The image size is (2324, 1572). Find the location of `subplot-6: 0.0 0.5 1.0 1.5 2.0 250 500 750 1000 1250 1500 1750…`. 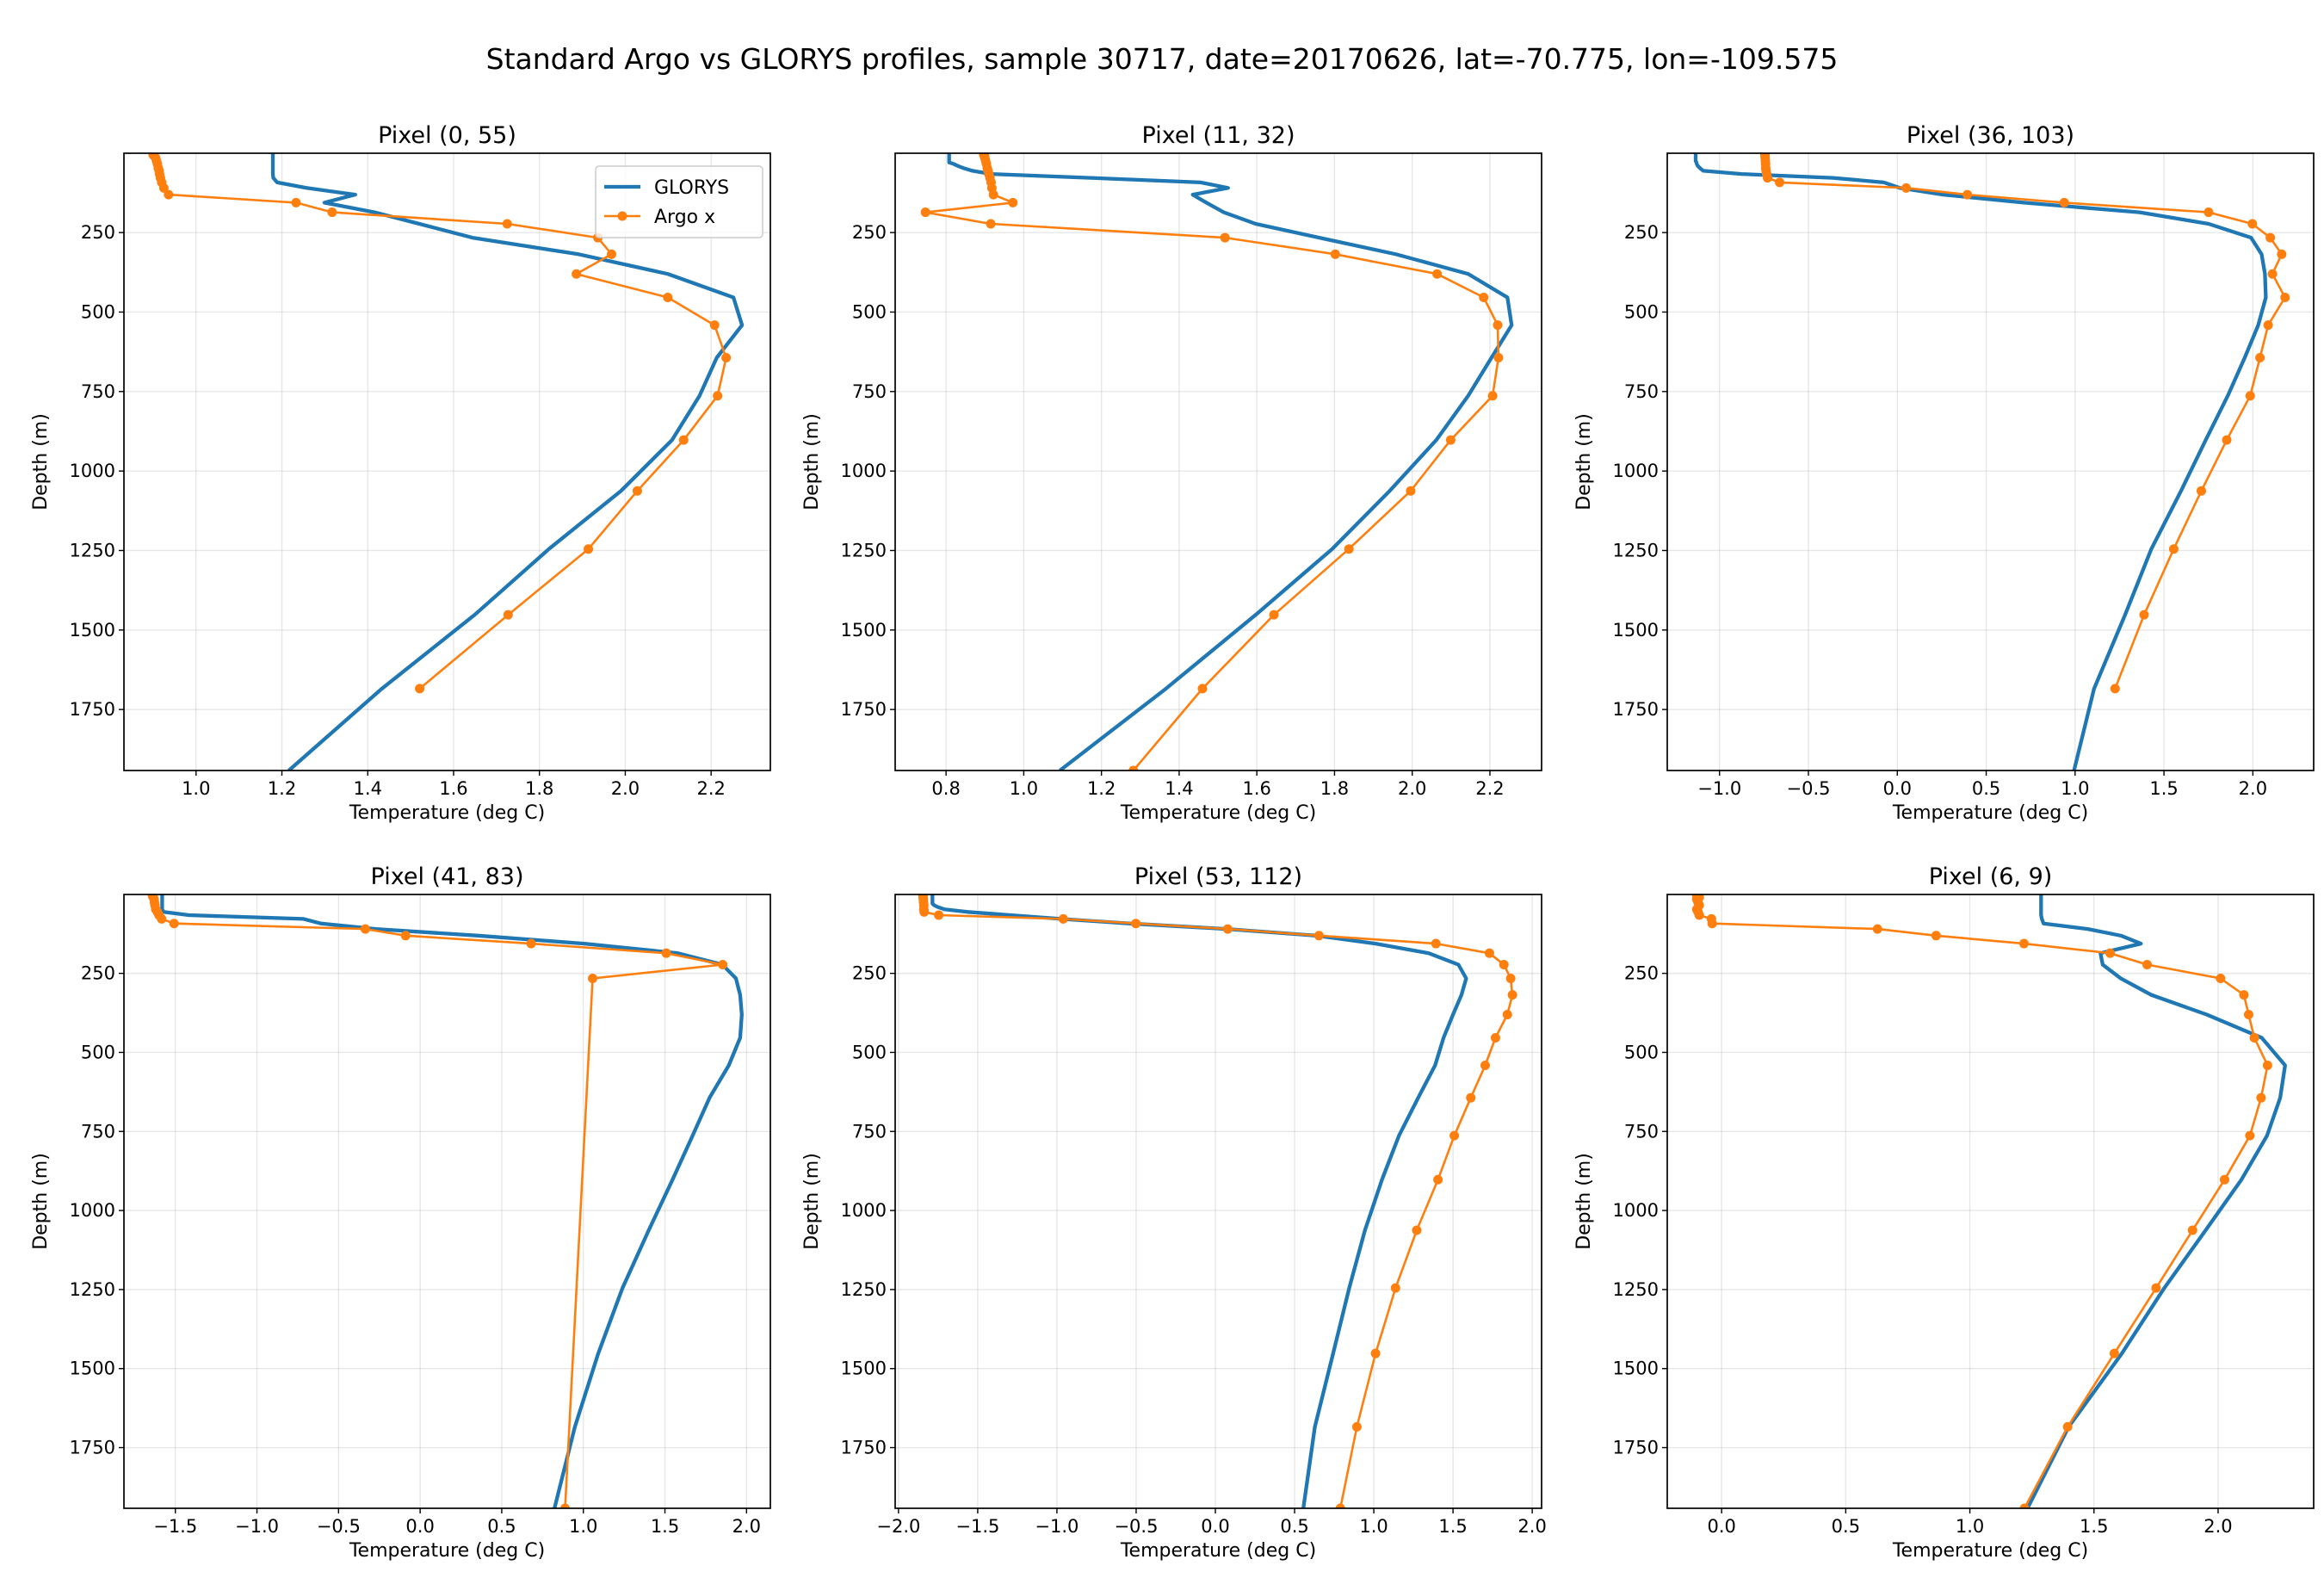

subplot-6: 0.0 0.5 1.0 1.5 2.0 250 500 750 1000 1250 1500 1750… is located at coordinates (1944, 1212).